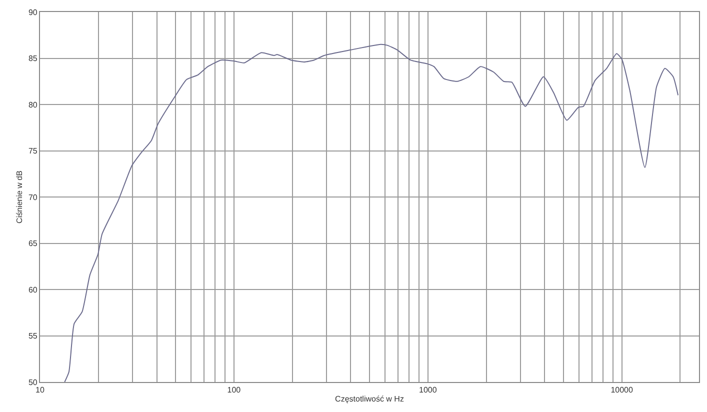 This screenshot has width=707, height=412. Describe the element at coordinates (369, 399) in the screenshot. I see `x-axis-title: Częstotliwość w Hz` at that location.